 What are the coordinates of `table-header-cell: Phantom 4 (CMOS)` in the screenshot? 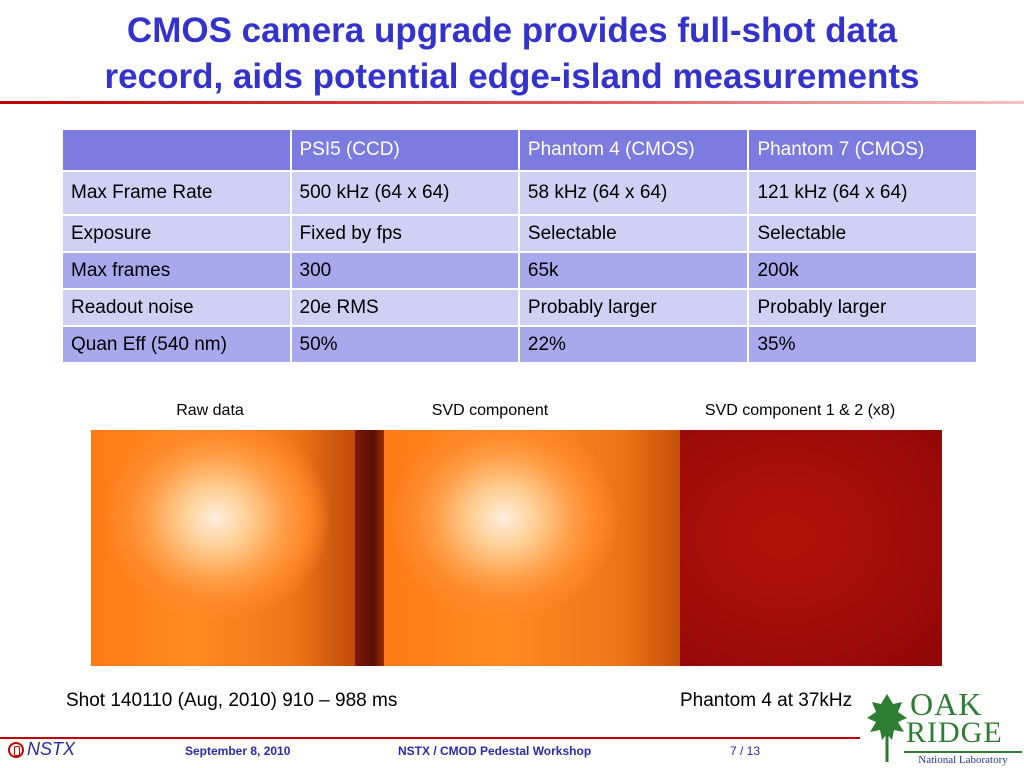 It's located at (633, 150).